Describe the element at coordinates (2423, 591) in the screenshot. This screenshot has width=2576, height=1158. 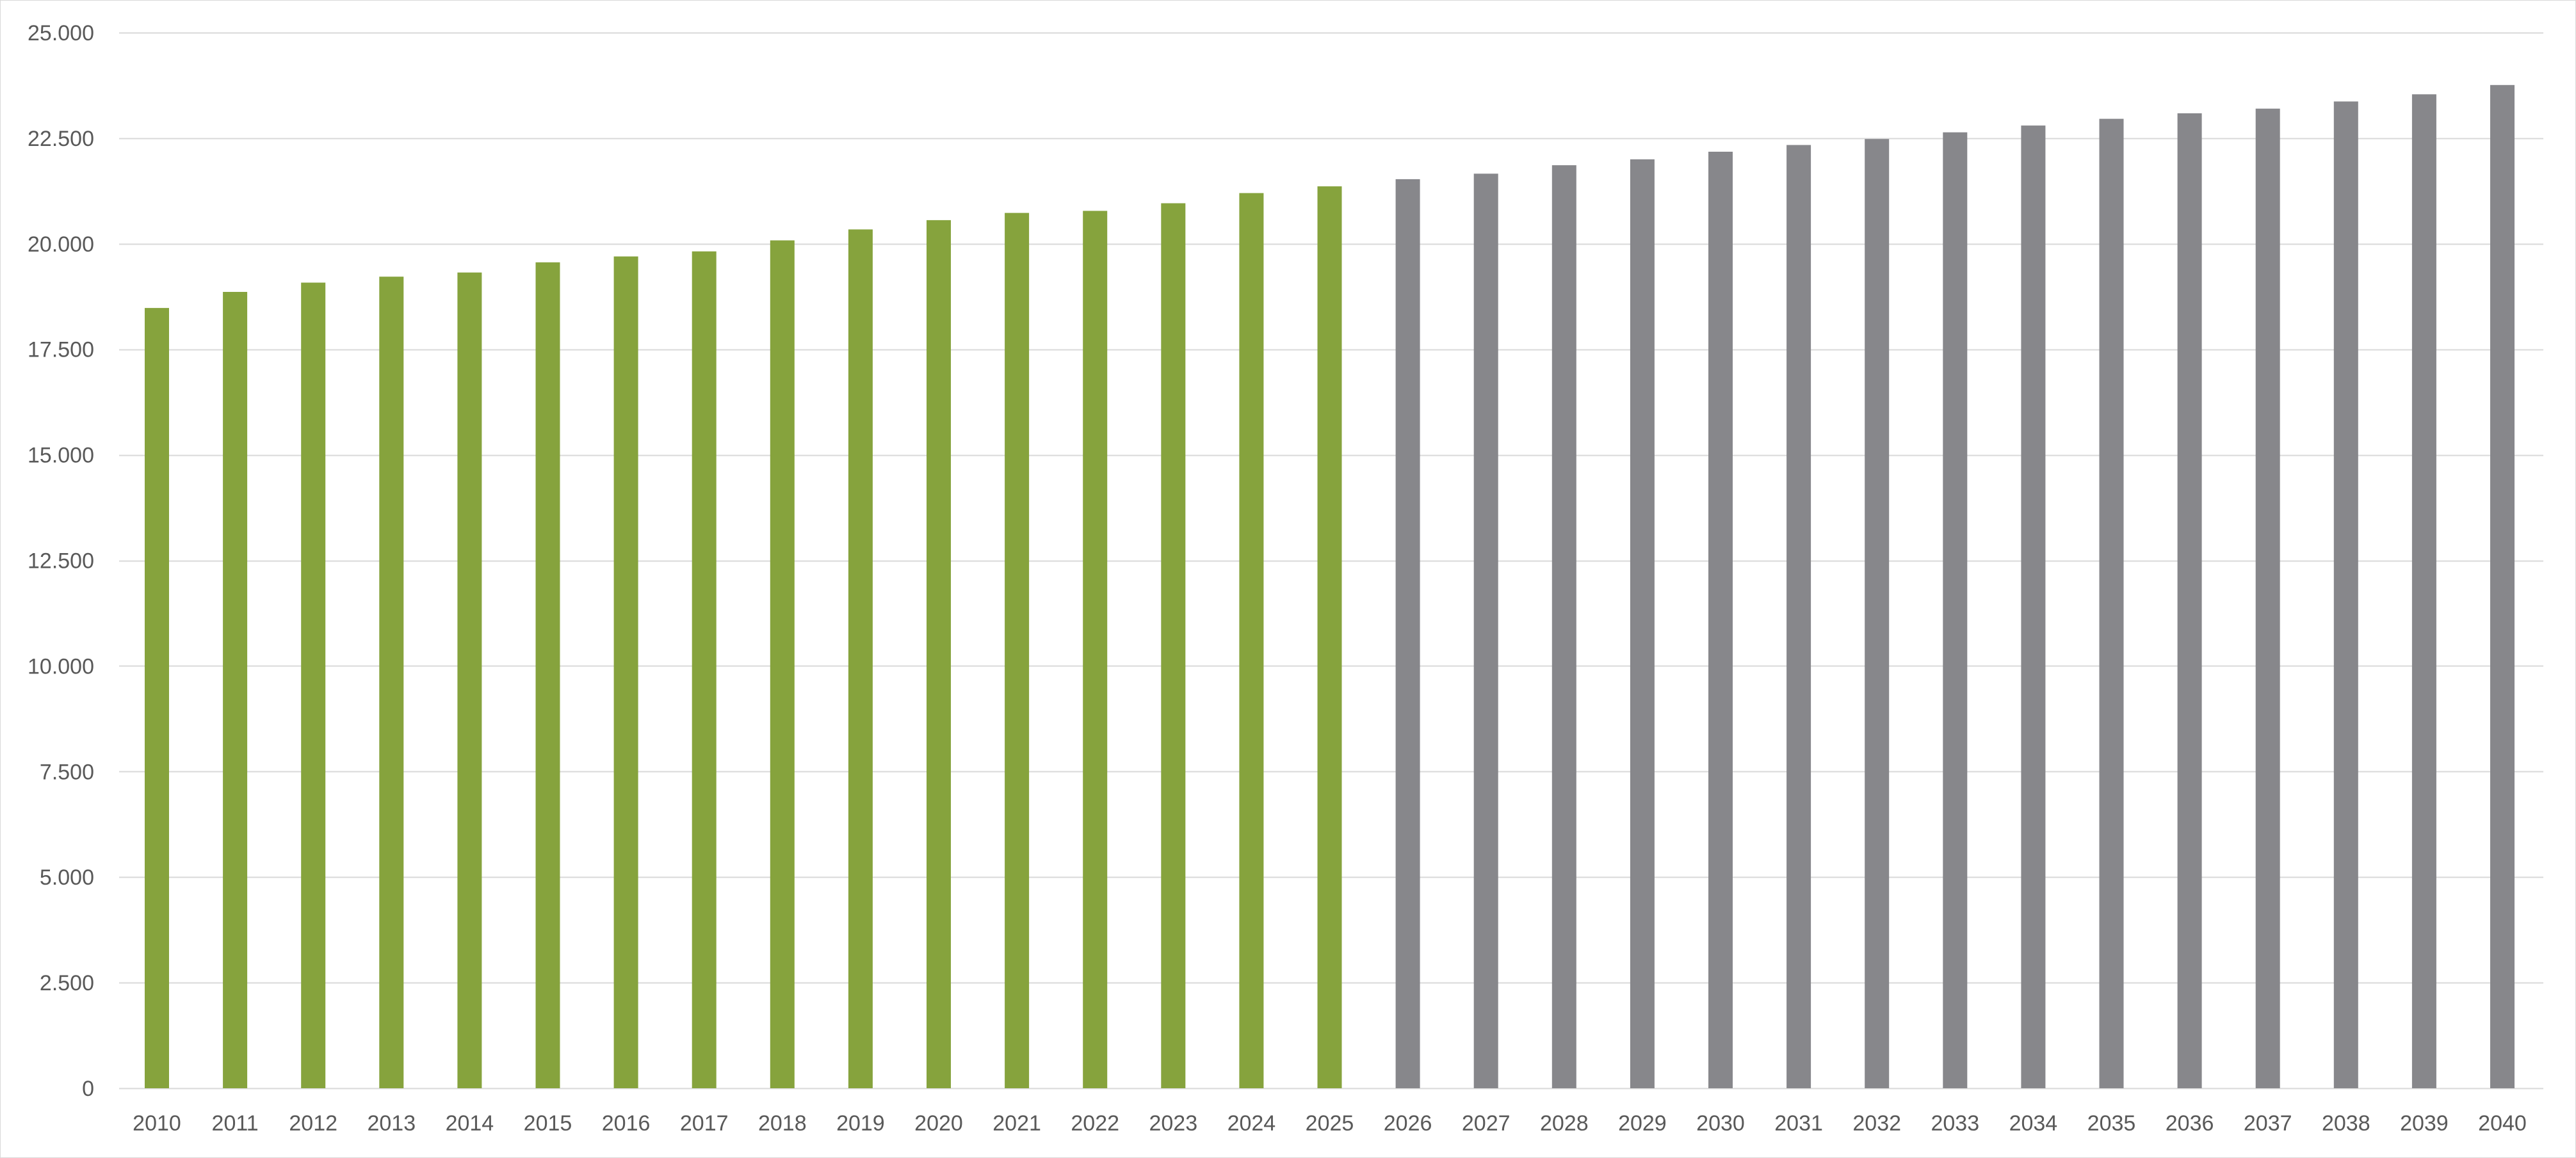
I see `bar-2039` at that location.